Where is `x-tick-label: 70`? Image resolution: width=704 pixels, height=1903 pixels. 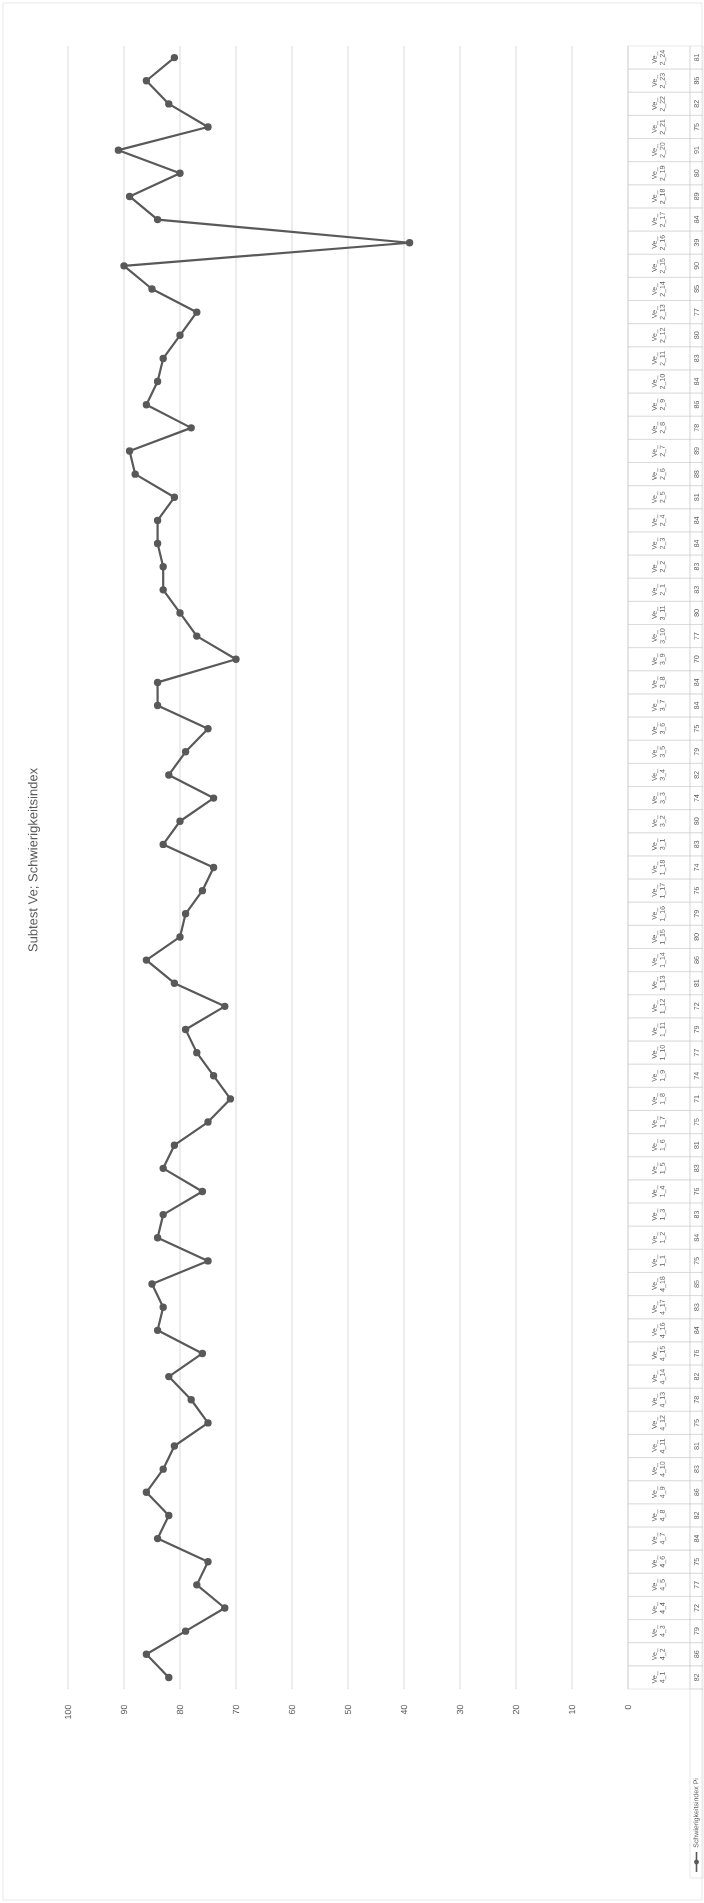
x-tick-label: 70 is located at coordinates (236, 1709).